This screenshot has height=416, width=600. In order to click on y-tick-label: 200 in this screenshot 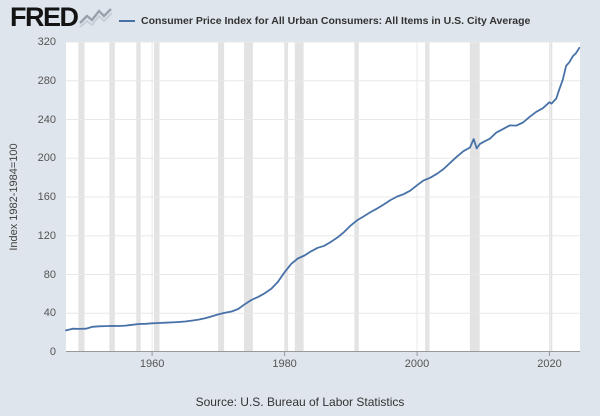, I will do `click(46, 158)`.